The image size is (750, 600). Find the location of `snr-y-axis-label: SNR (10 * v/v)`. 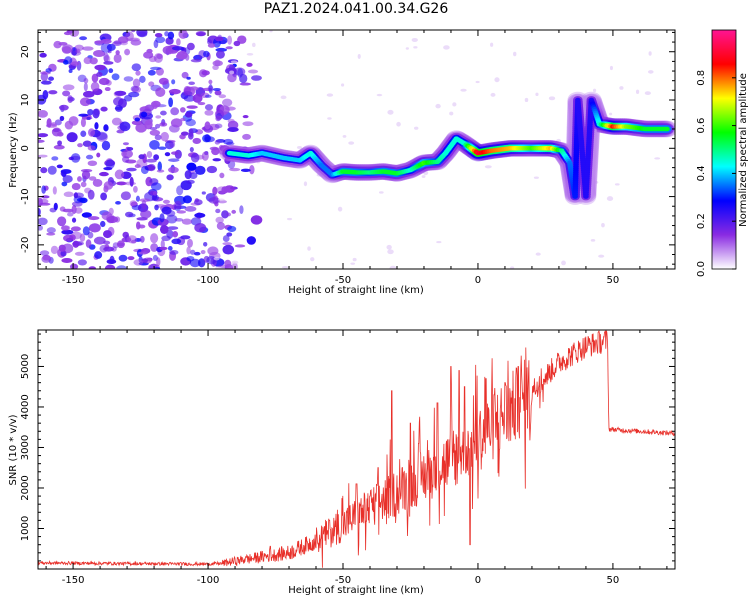

snr-y-axis-label: SNR (10 * v/v) is located at coordinates (13, 449).